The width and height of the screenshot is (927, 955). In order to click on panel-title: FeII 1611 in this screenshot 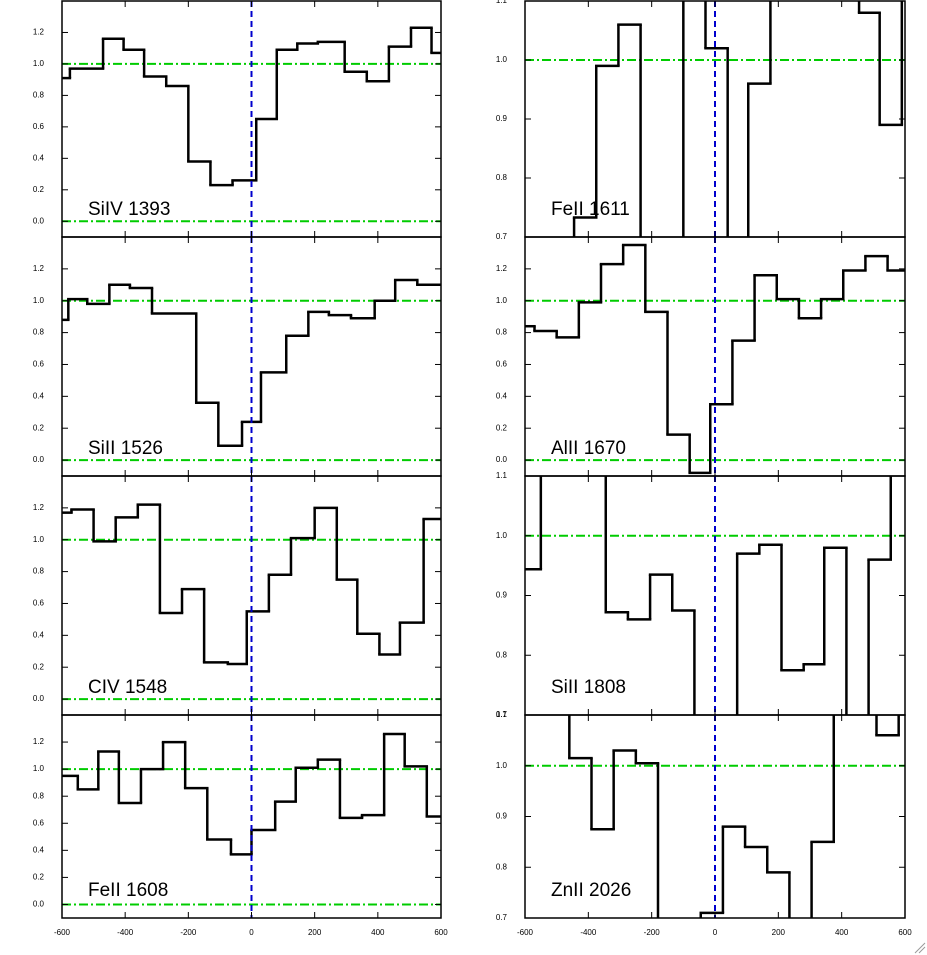, I will do `click(590, 209)`.